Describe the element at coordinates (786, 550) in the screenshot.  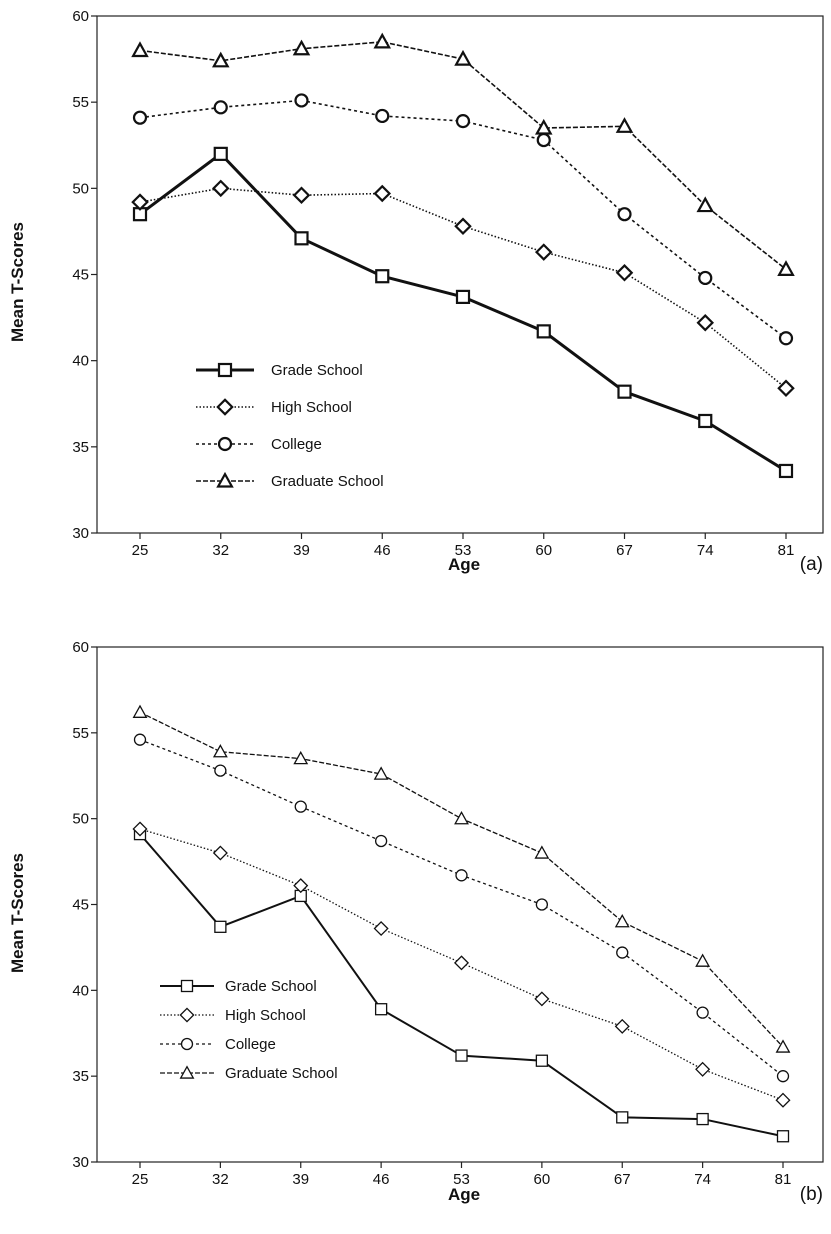
I see `x-tick-label: 81` at that location.